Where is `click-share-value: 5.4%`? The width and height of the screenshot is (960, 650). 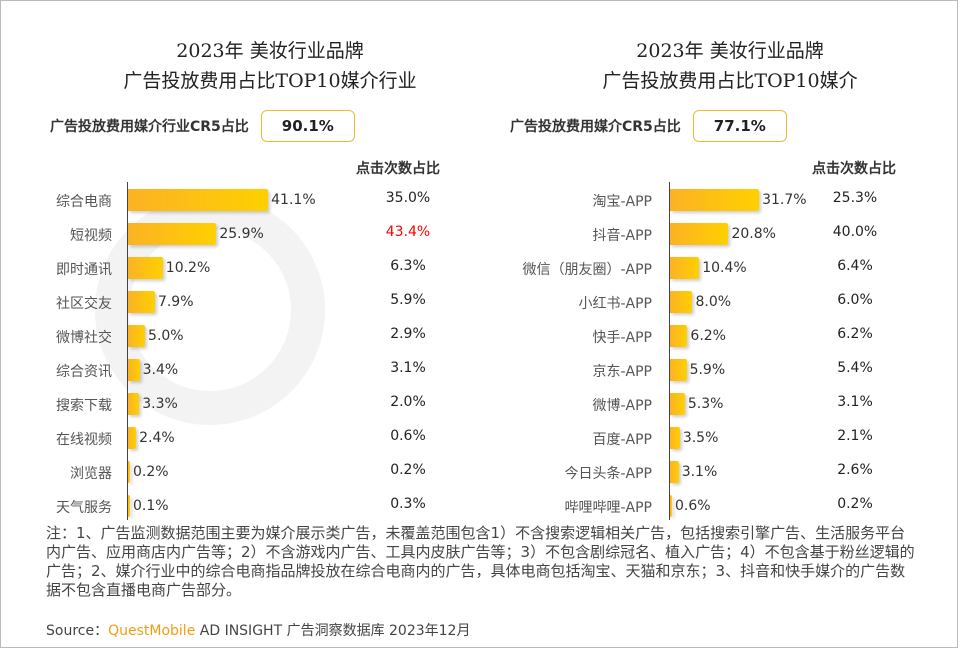
click-share-value: 5.4% is located at coordinates (855, 368).